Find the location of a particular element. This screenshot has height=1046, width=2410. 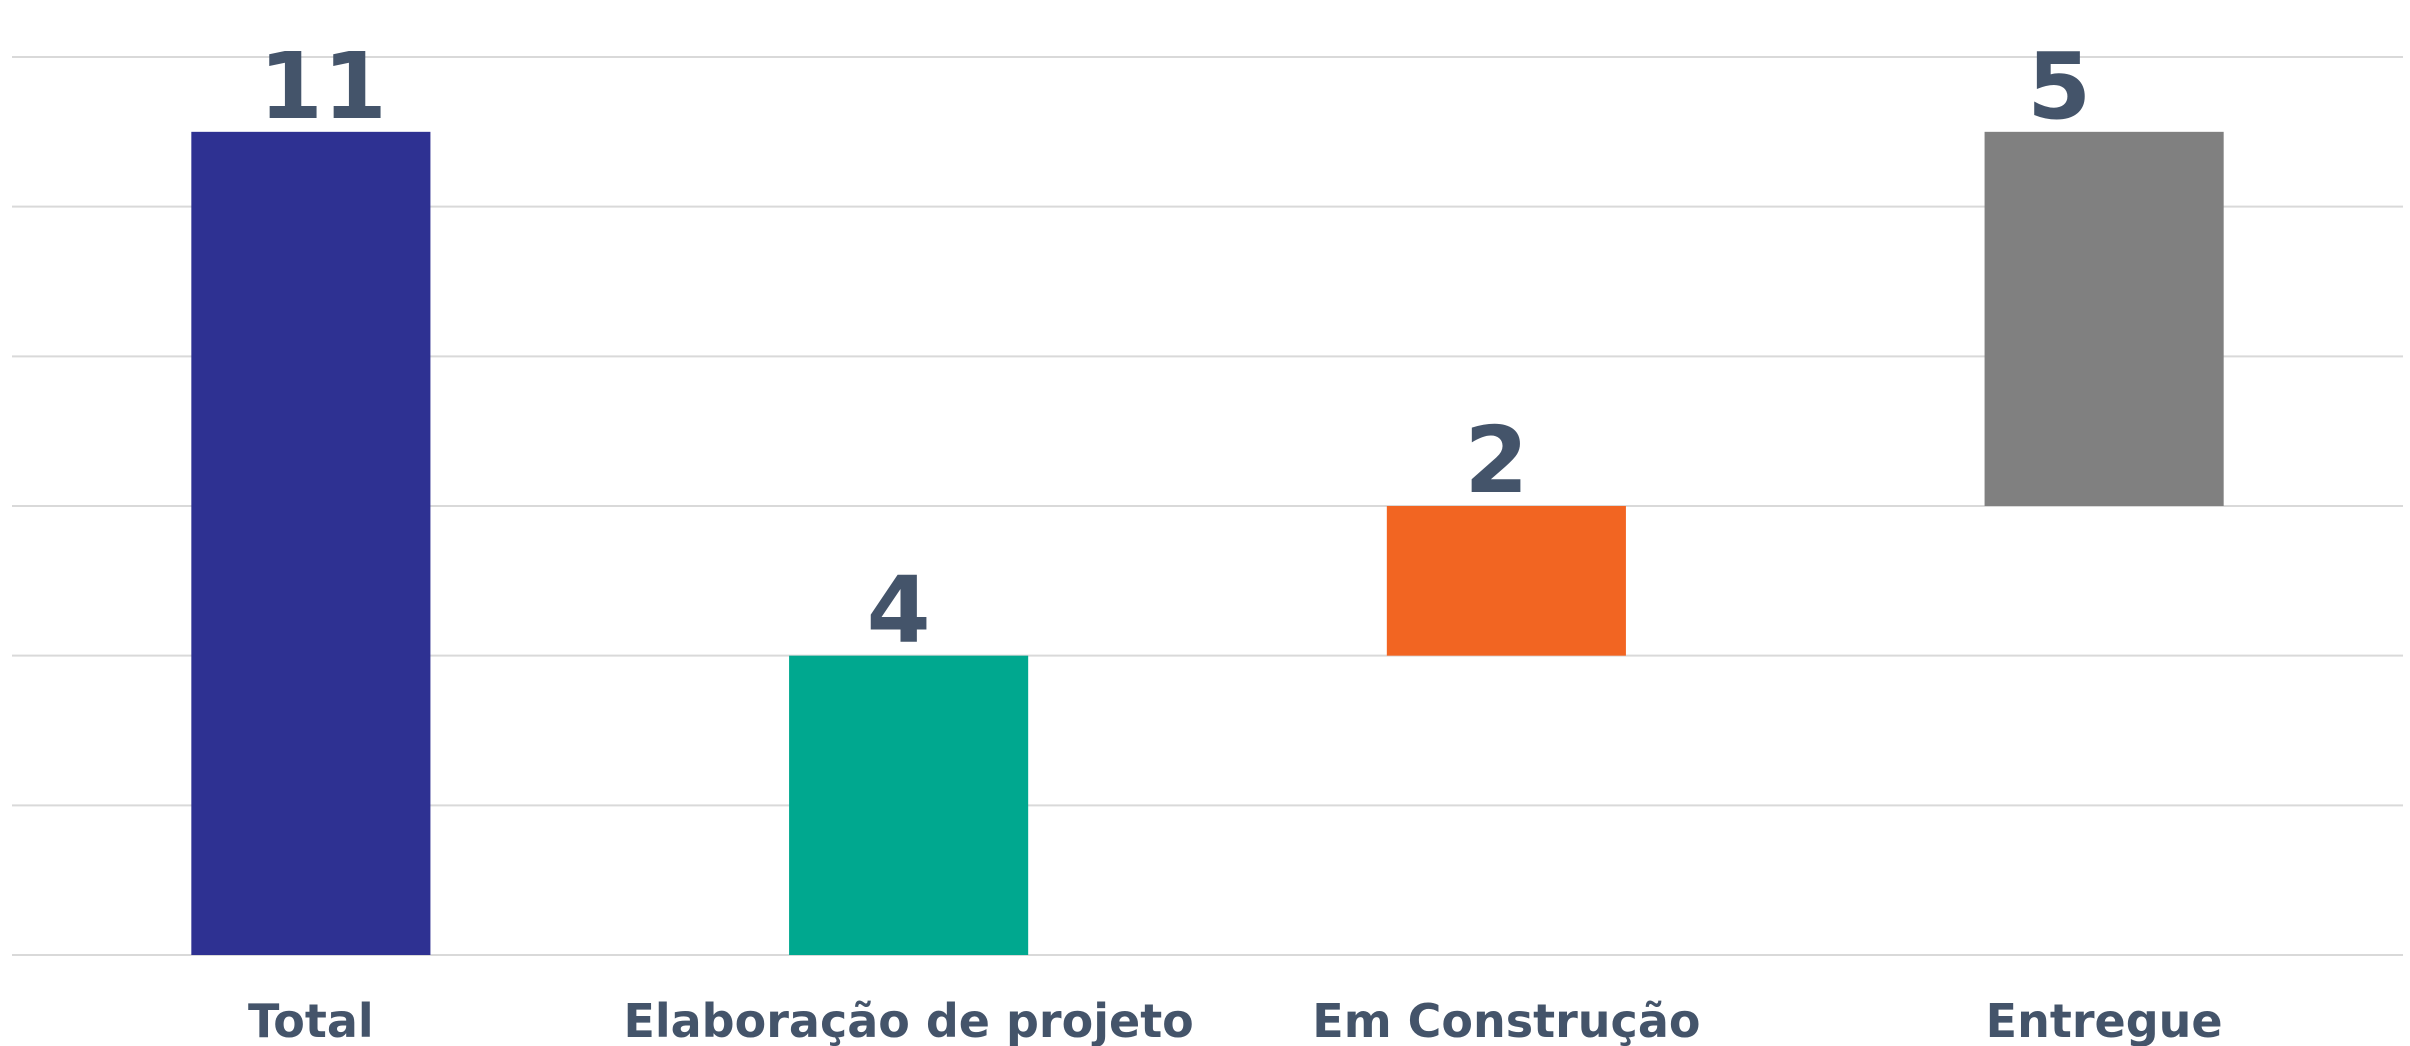

value-label: 11 is located at coordinates (323, 86).